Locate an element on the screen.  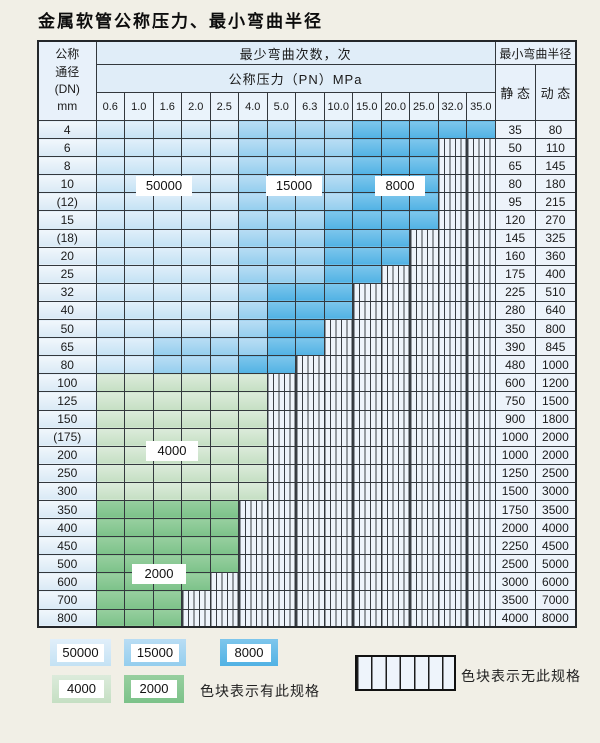
dn-cell: 800 is located at coordinates (67, 618).